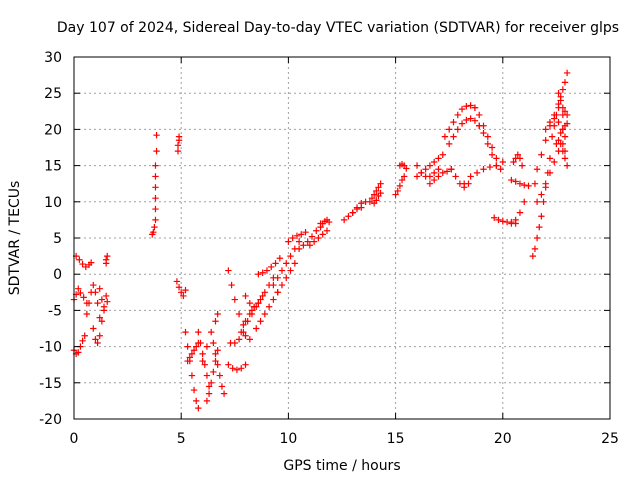 This screenshot has height=480, width=640. I want to click on y-tick-labels: -20 -15 -10 -5 0 5 10 15 20 25 30, so click(50, 239).